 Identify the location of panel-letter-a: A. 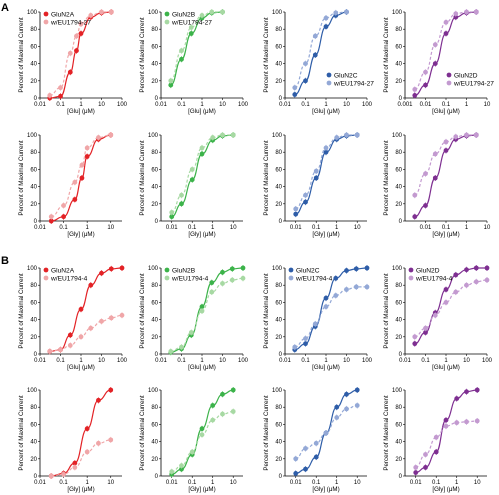
(5, 8).